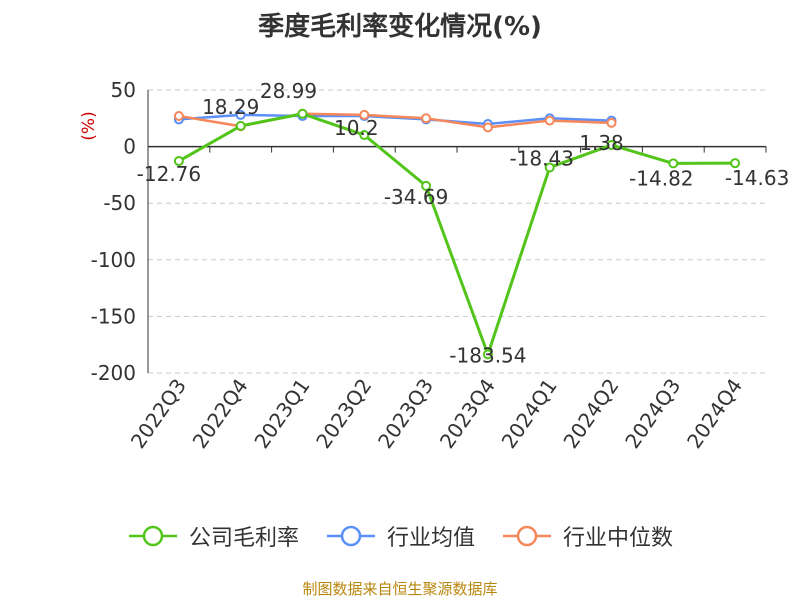 This screenshot has width=800, height=600. Describe the element at coordinates (652, 413) in the screenshot. I see `x-tick-label: 2024Q3` at that location.